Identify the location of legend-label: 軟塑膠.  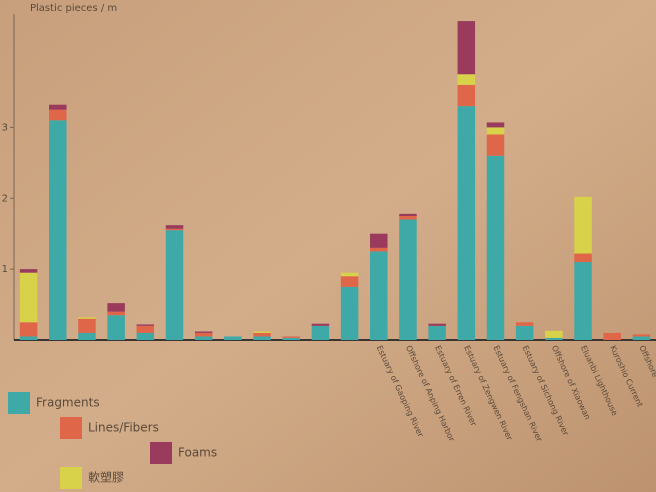
(106, 477).